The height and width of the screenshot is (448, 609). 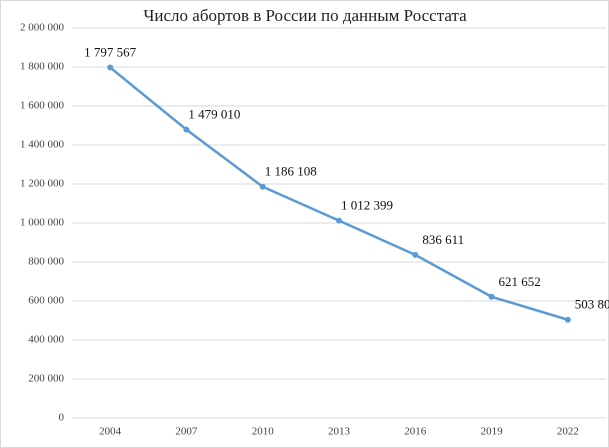 What do you see at coordinates (46, 379) in the screenshot?
I see `y-tick-label: 200 000` at bounding box center [46, 379].